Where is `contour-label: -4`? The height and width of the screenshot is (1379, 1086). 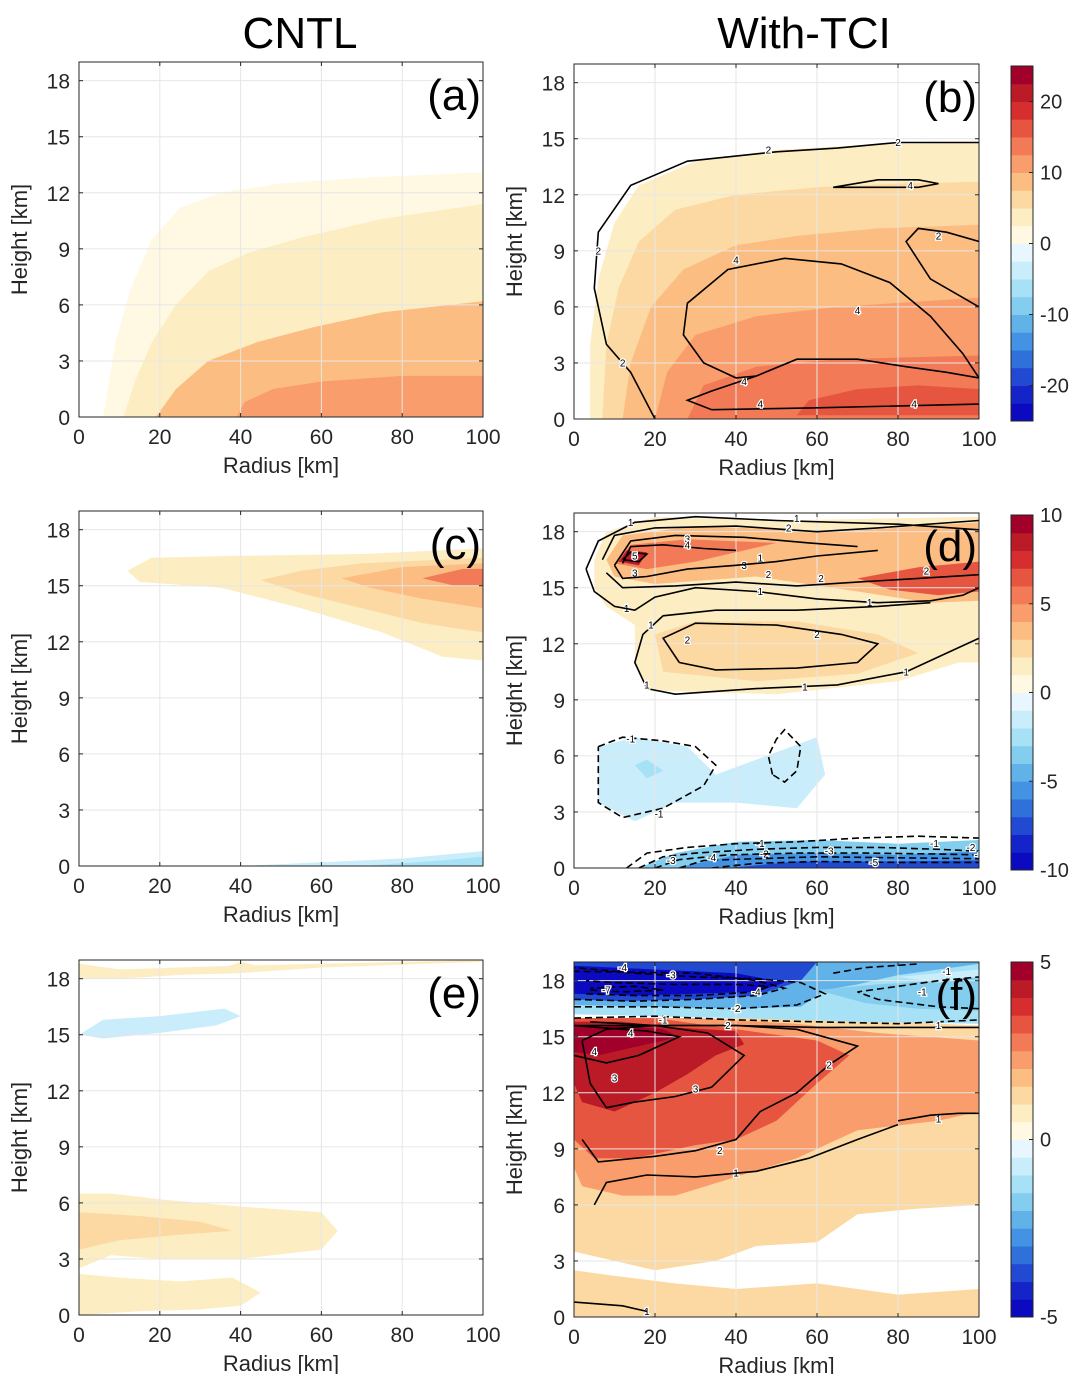
contour-label: -4 is located at coordinates (756, 992).